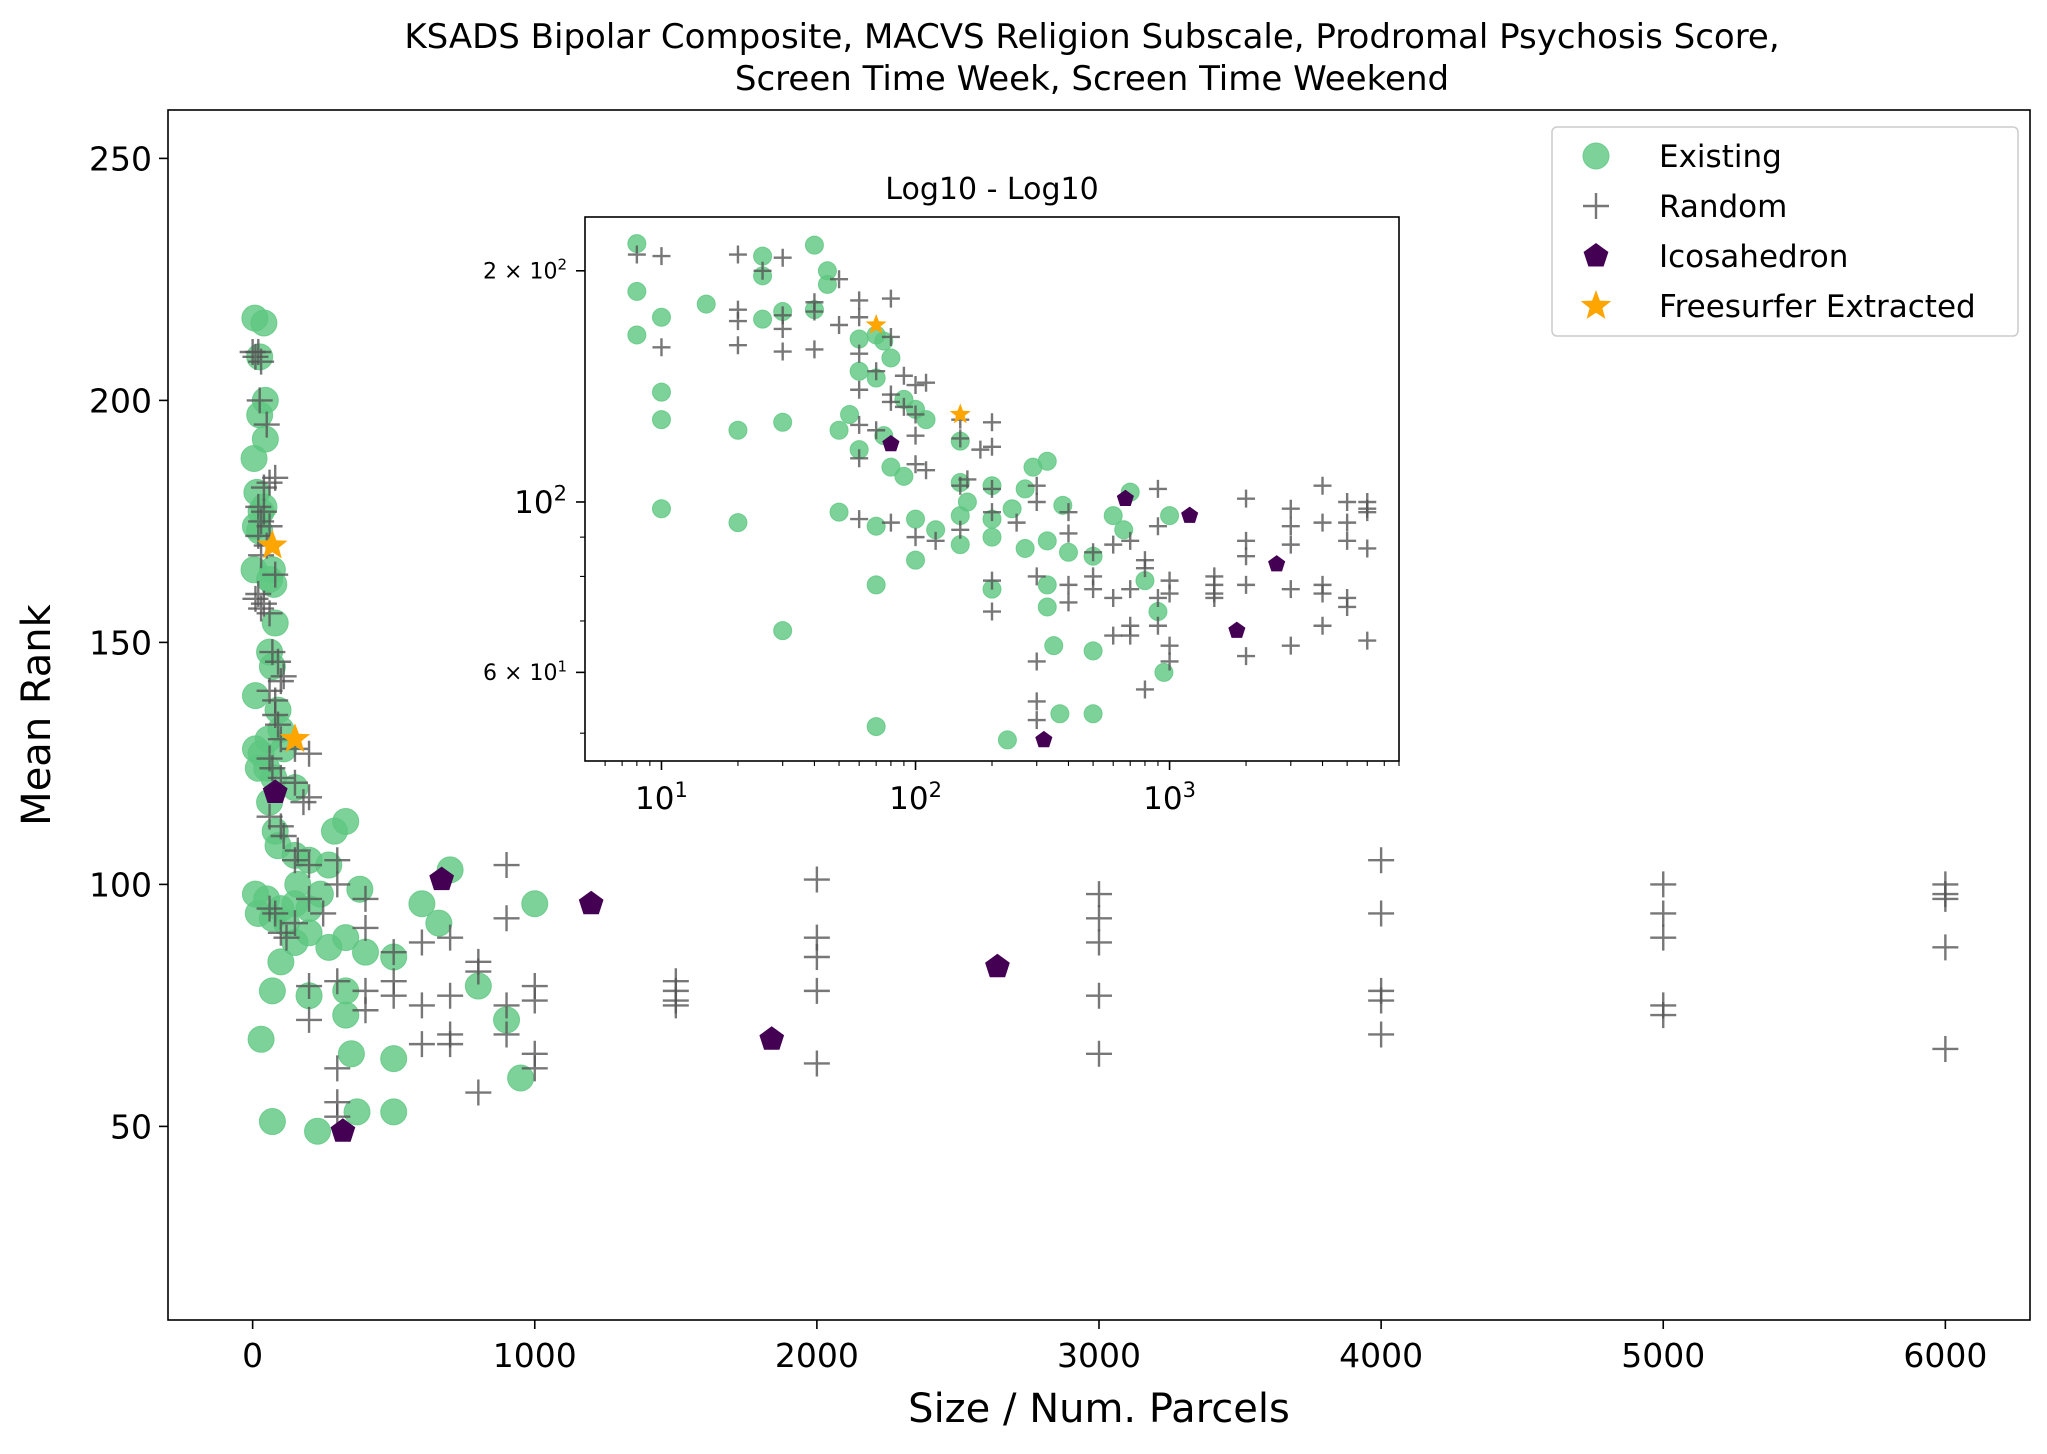 This screenshot has height=1454, width=2047. Describe the element at coordinates (915, 797) in the screenshot. I see `inset-x-tick-label: 10²` at that location.